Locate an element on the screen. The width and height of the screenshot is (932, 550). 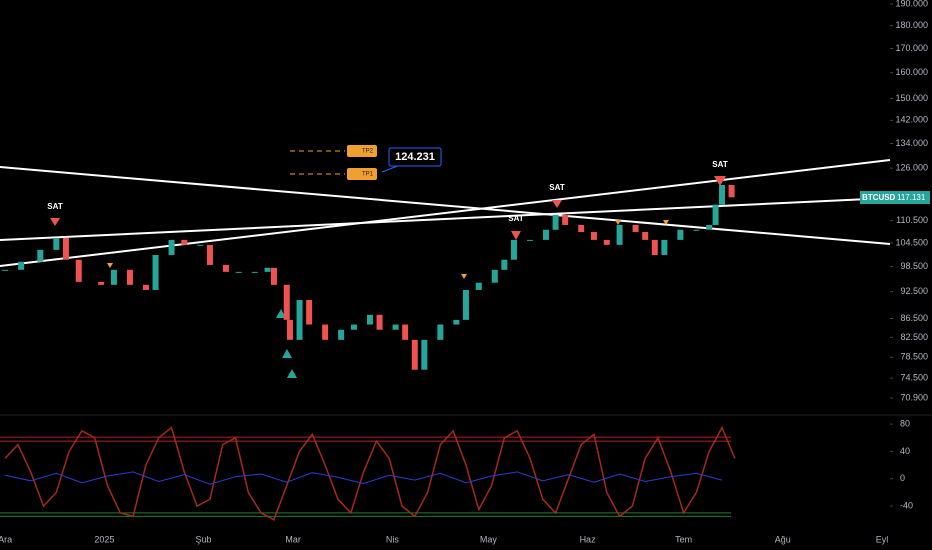
target-label: TP1 is located at coordinates (368, 175).